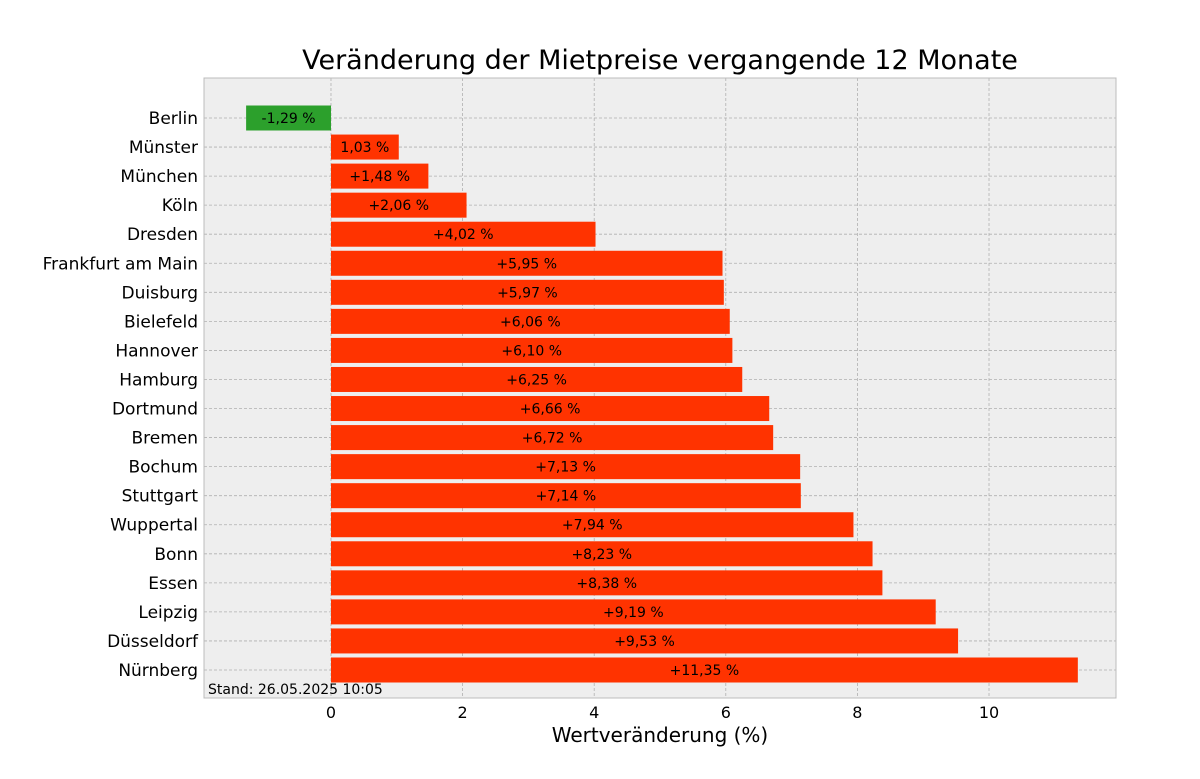 Image resolution: width=1200 pixels, height=779 pixels. Describe the element at coordinates (463, 712) in the screenshot. I see `x-tick-label: 2` at that location.